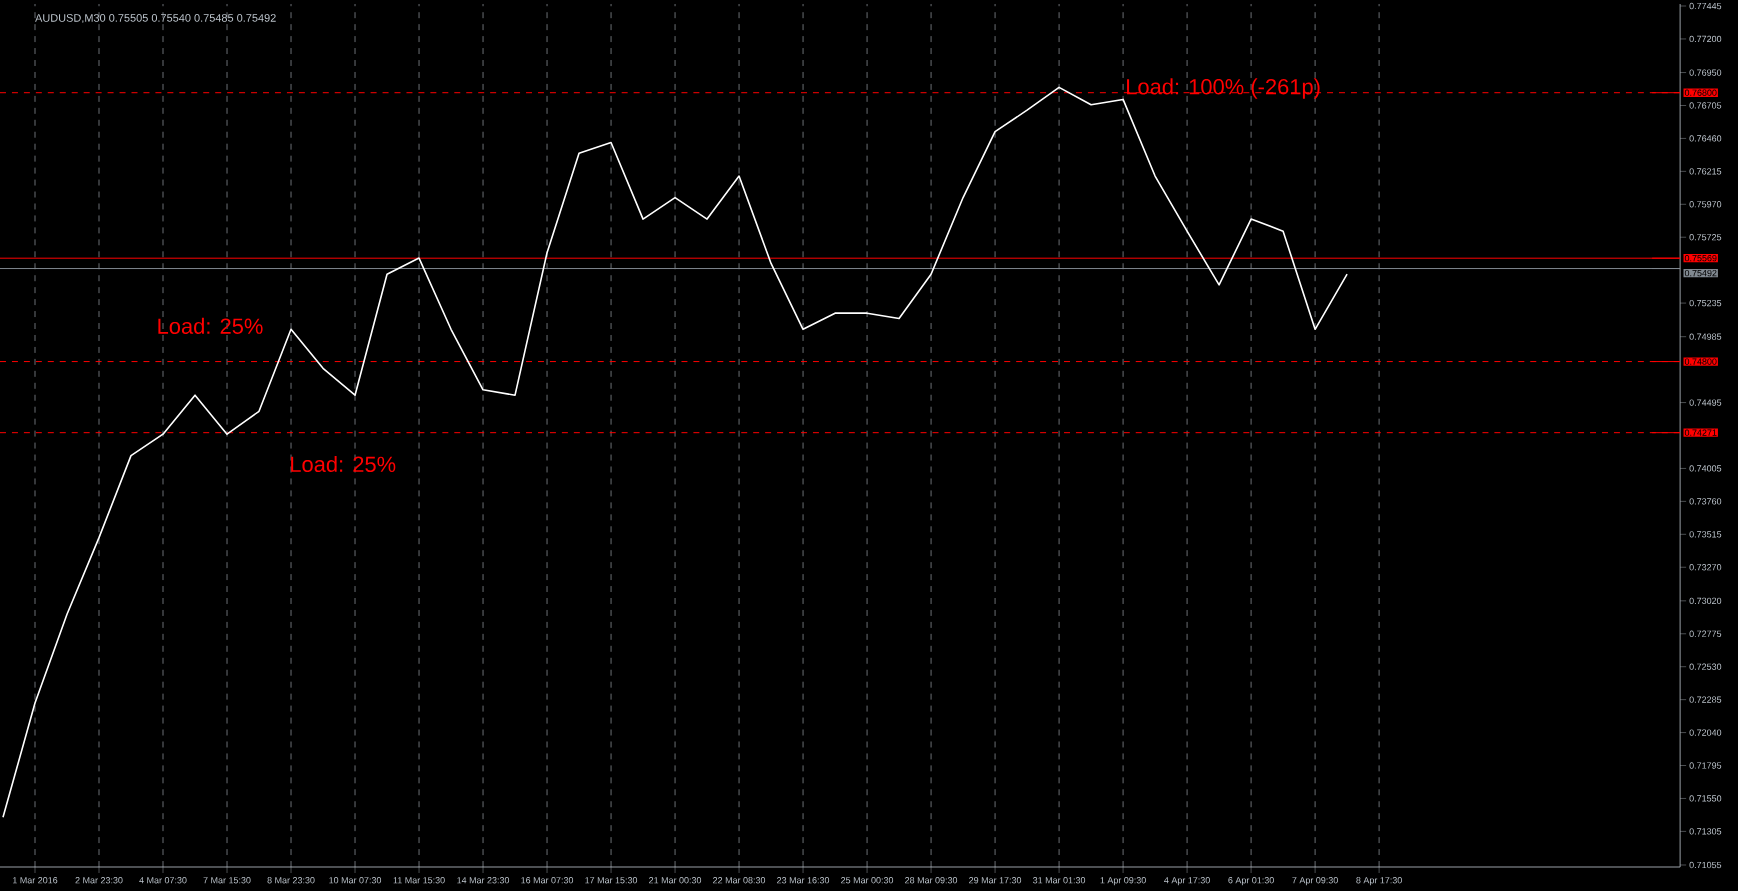  Describe the element at coordinates (419, 880) in the screenshot. I see `x-tick-label: 11 Mar 15:30` at that location.